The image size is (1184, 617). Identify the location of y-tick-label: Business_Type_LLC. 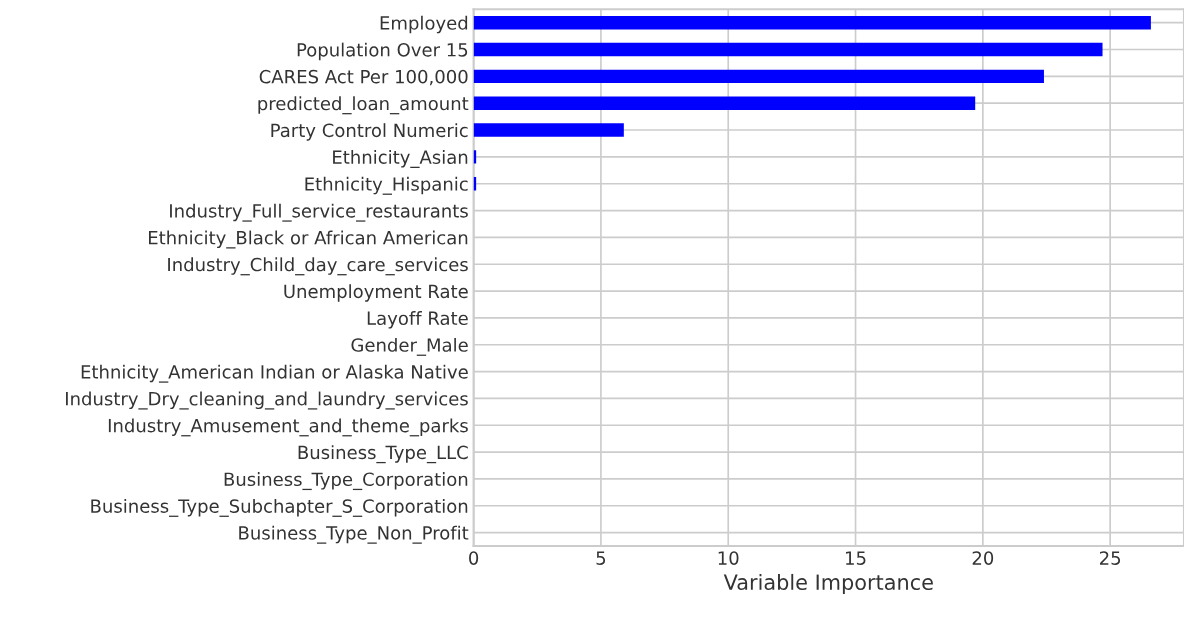
(383, 454).